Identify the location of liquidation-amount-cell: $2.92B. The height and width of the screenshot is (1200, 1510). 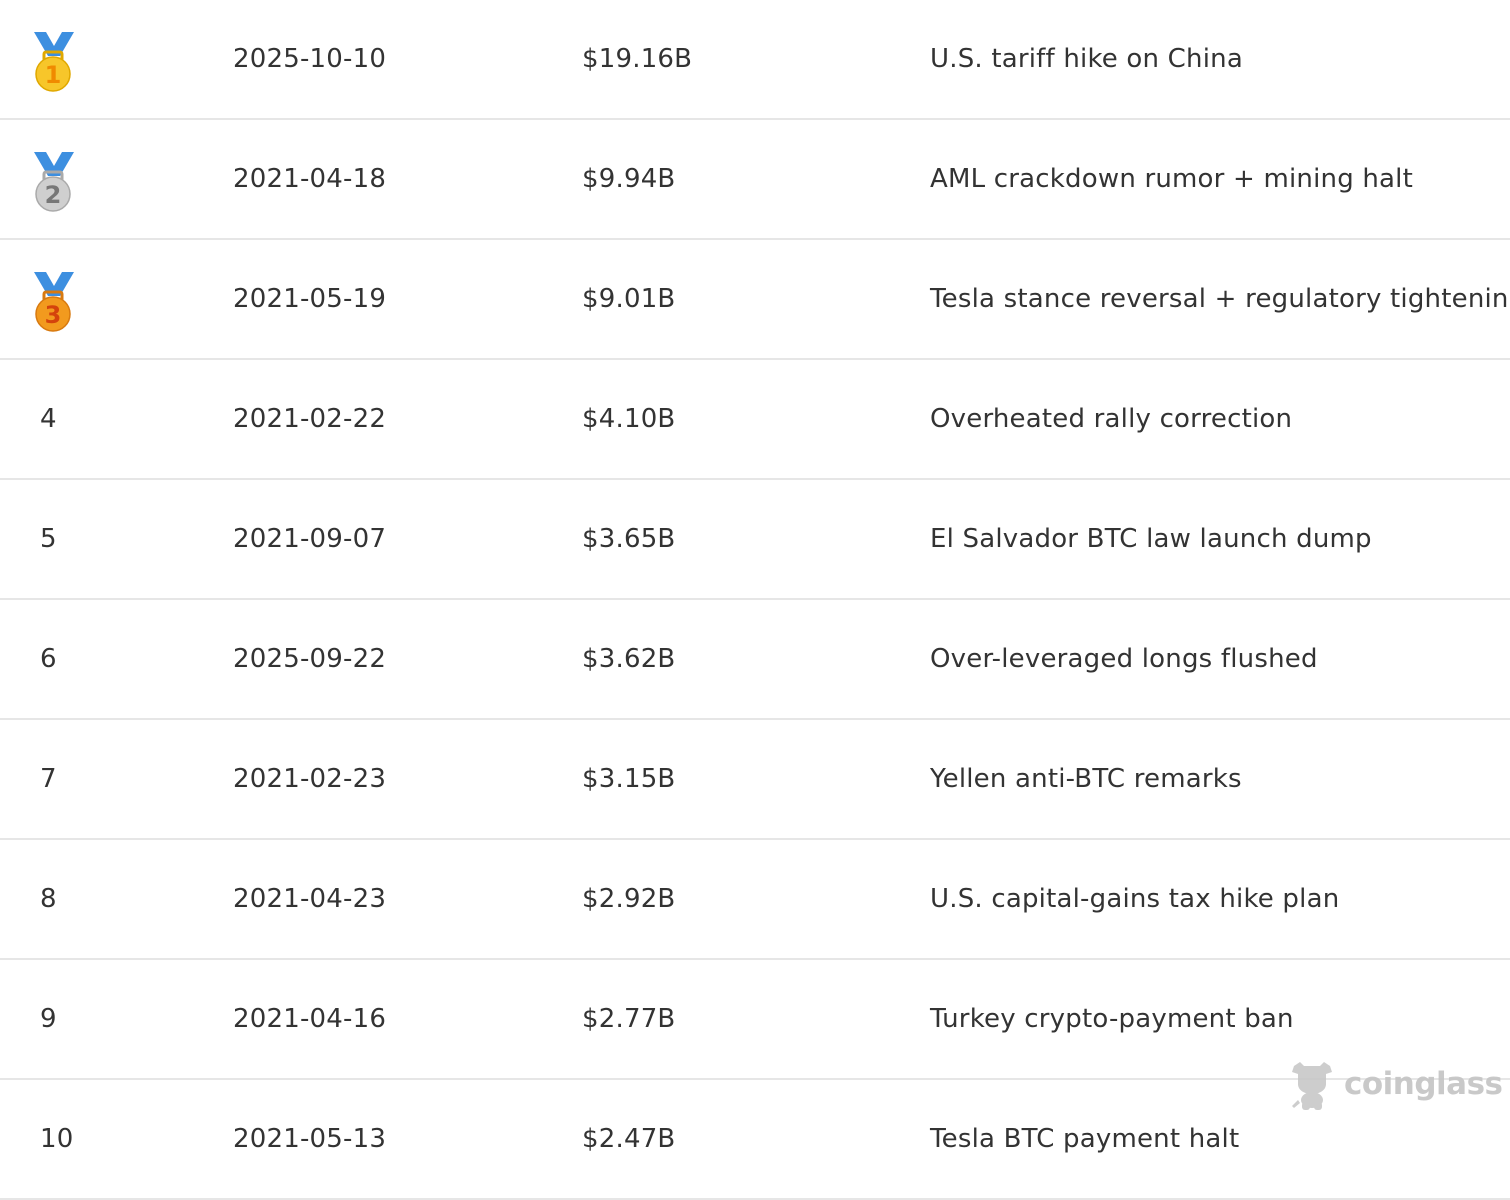
(629, 899).